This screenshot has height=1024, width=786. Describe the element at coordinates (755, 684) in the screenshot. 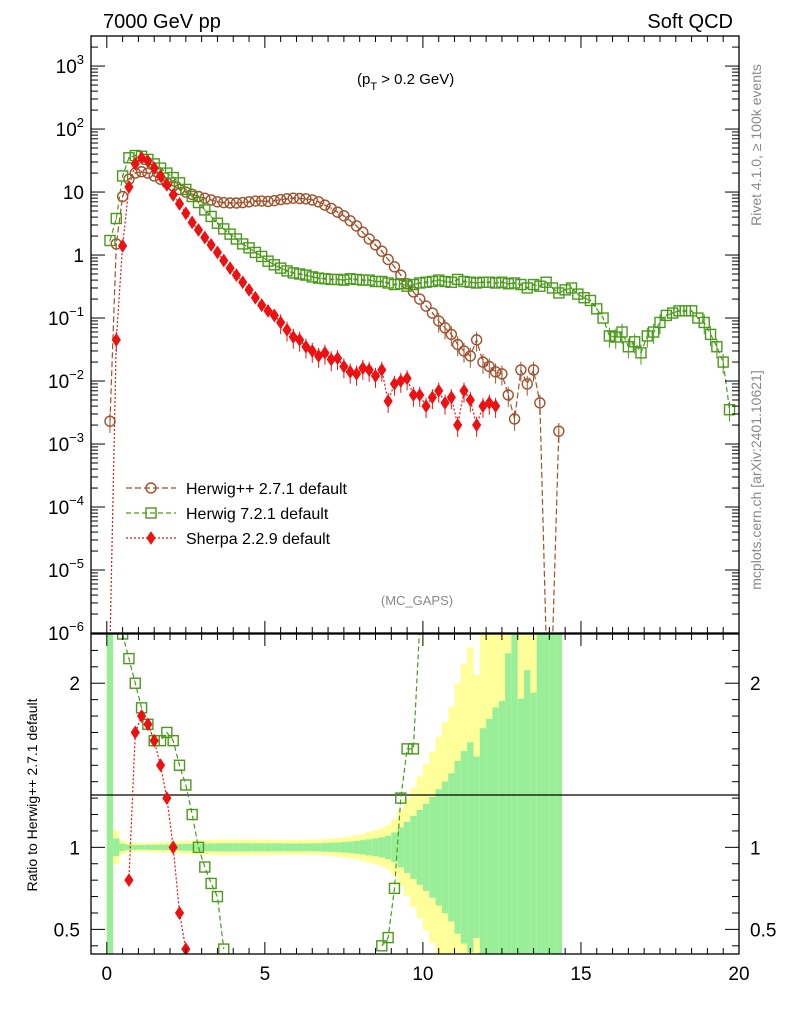

I see `ratio-ytick-label-right: 2` at that location.